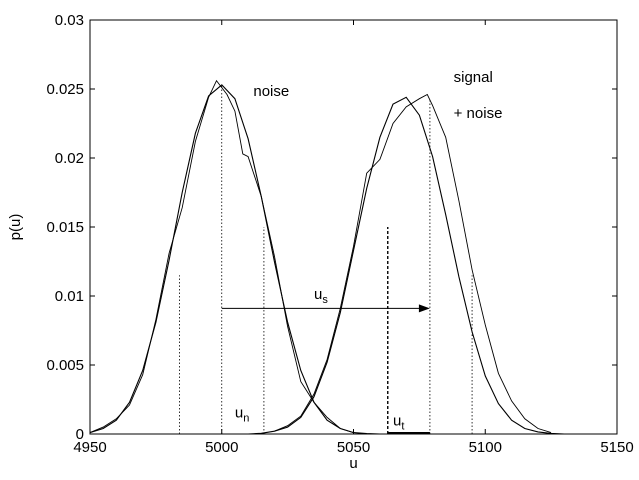 The height and width of the screenshot is (480, 639). I want to click on y-tick-label: 0.005, so click(65, 365).